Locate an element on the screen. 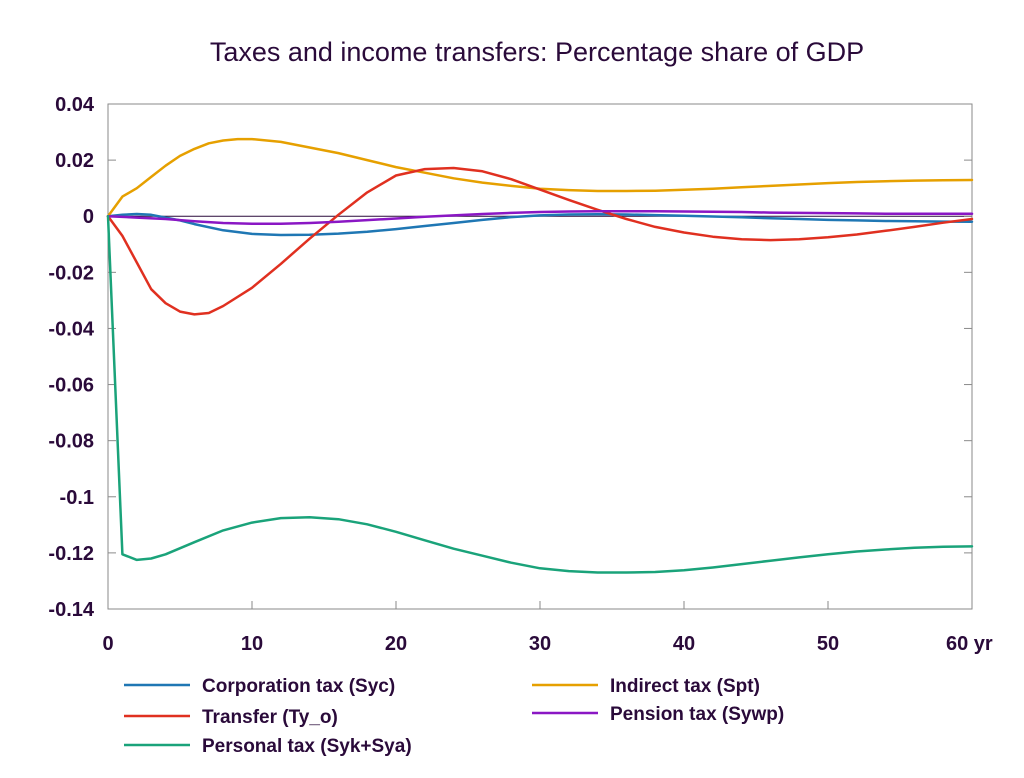 The height and width of the screenshot is (778, 1024). legend-label: Indirect tax (Spt) is located at coordinates (685, 686).